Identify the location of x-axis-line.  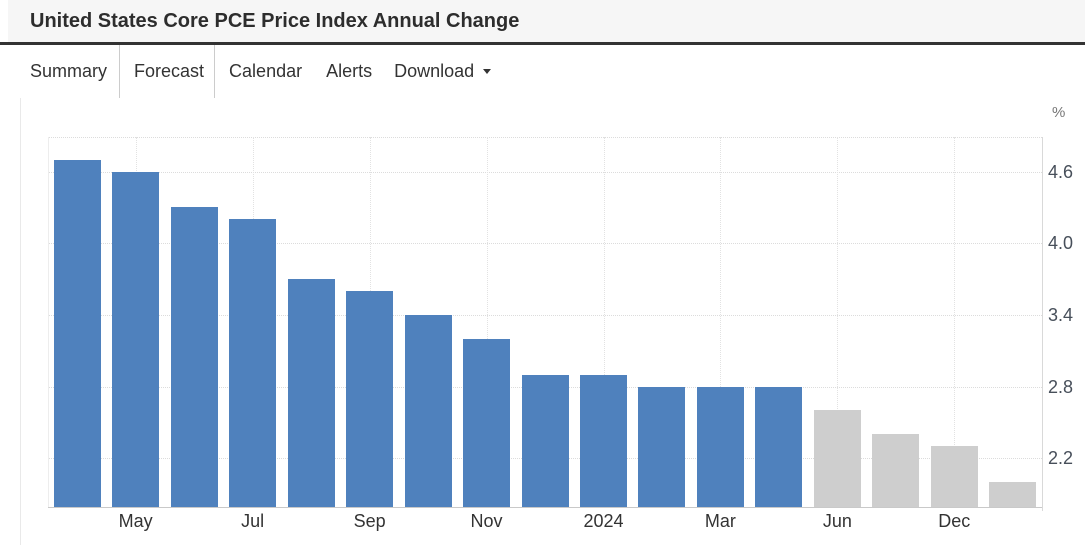
(545, 507).